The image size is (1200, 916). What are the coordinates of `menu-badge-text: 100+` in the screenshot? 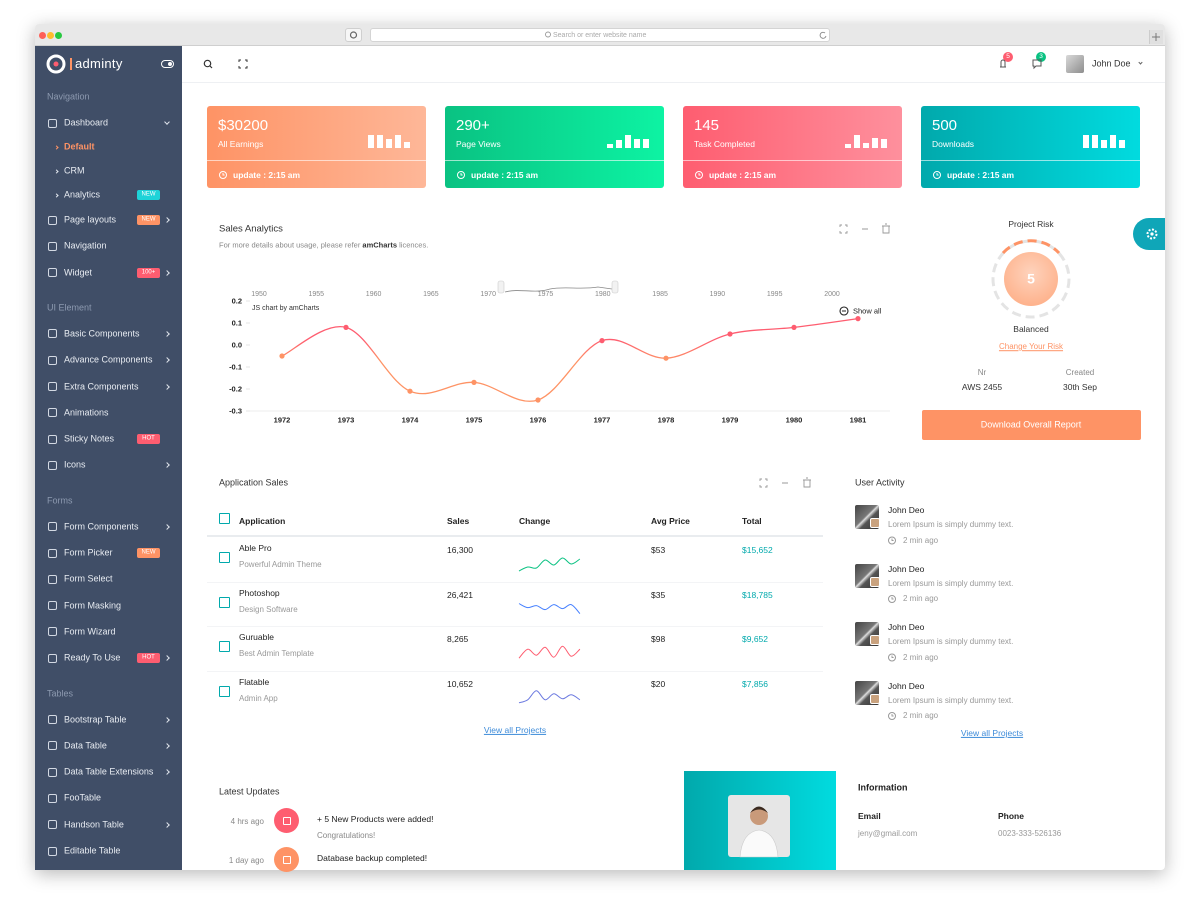 It's located at (148, 272).